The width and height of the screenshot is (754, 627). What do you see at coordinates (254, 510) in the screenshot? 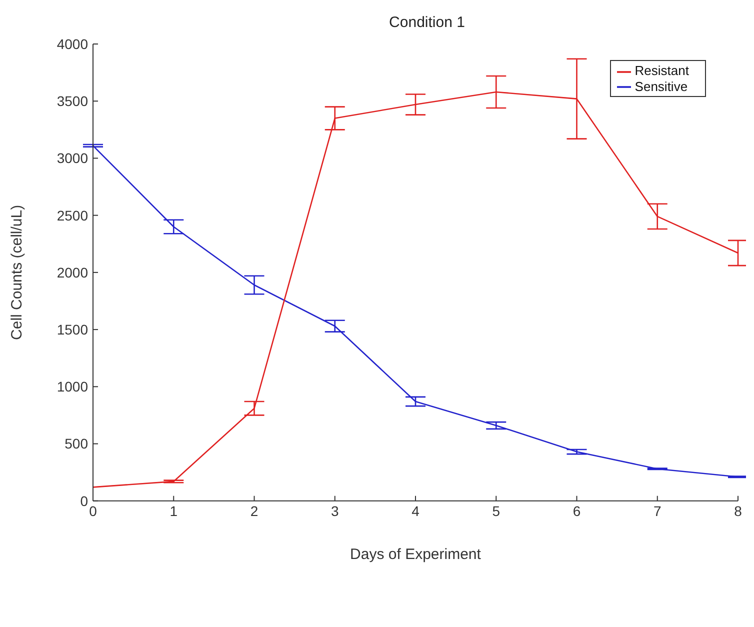
I see `x-tick-label: 2` at bounding box center [254, 510].